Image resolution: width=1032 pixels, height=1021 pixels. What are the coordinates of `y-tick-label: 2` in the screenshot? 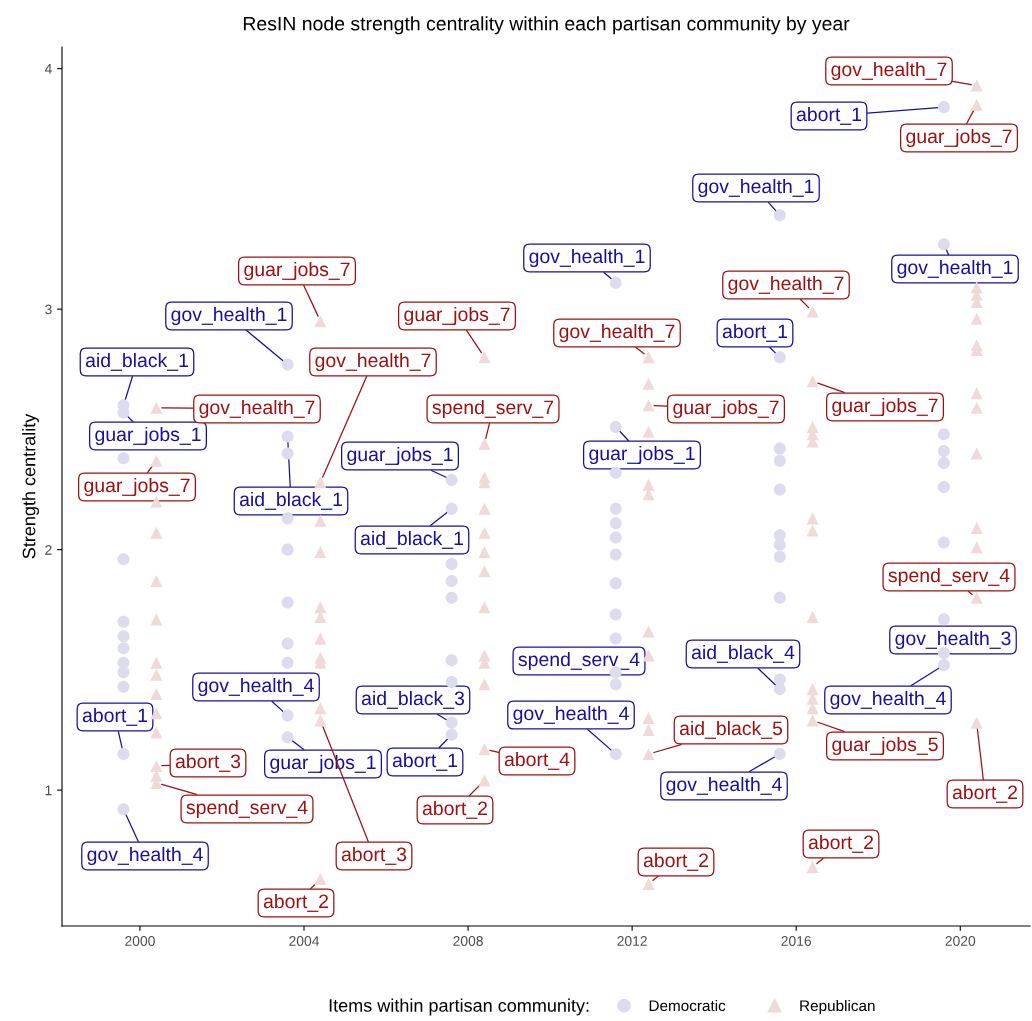 It's located at (48, 549).